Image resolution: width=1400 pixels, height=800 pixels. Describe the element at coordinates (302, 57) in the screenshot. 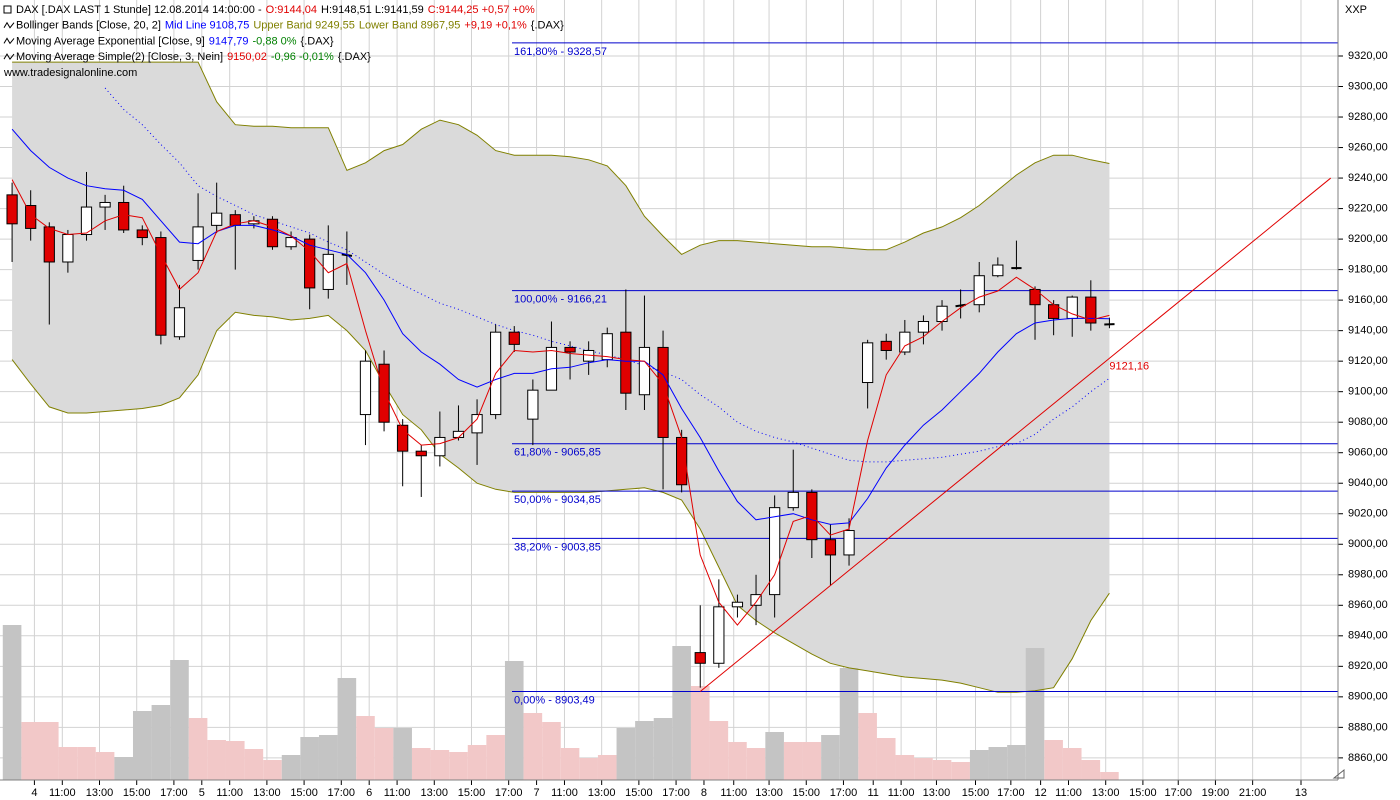

I see `legend-segment: -0,96 -0,01%` at that location.